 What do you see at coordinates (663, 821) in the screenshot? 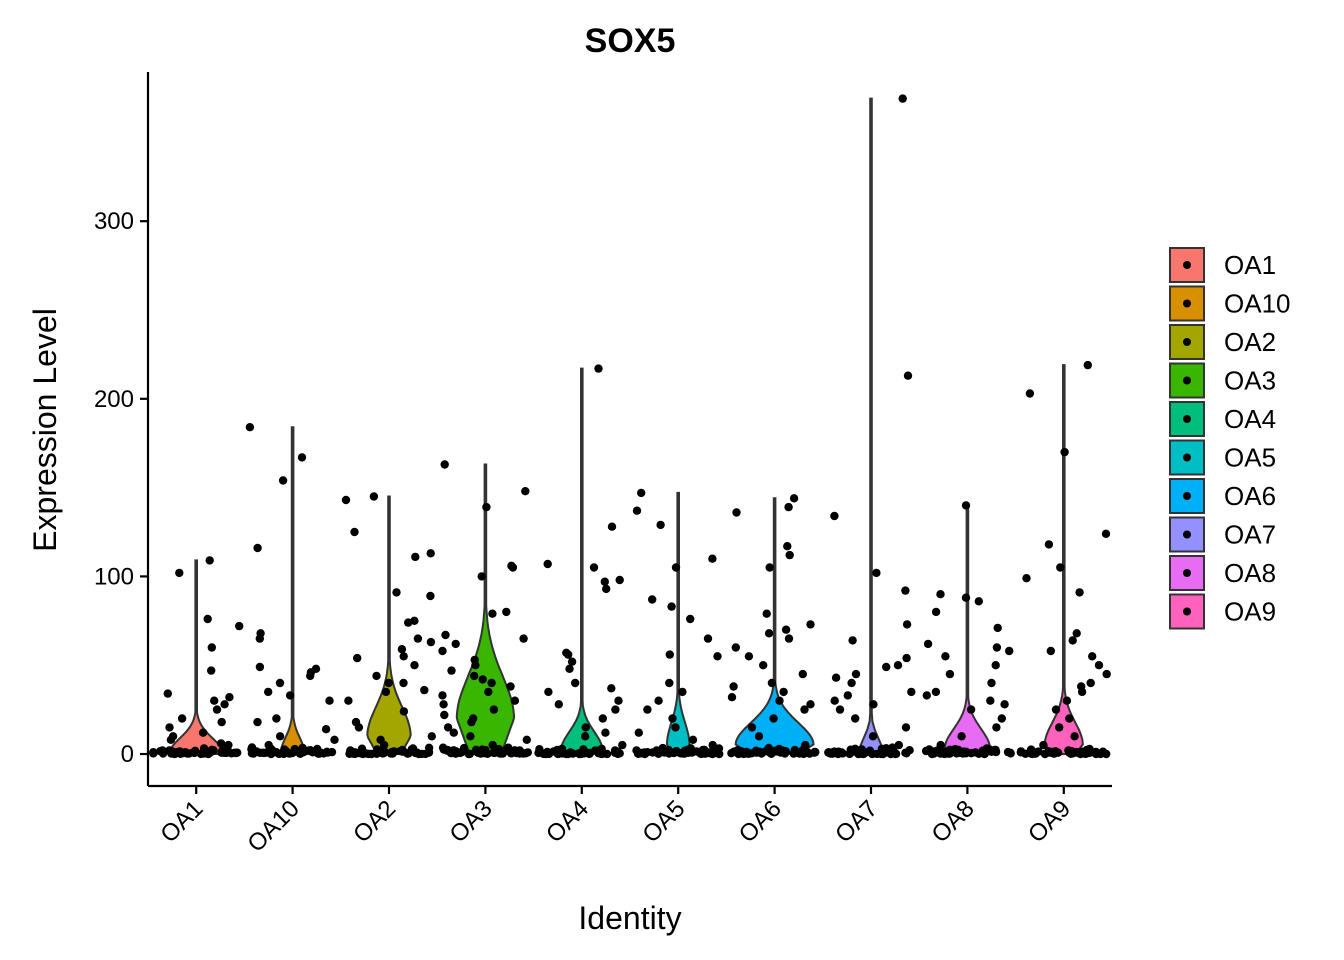
I see `x-tick-label: OA5` at bounding box center [663, 821].